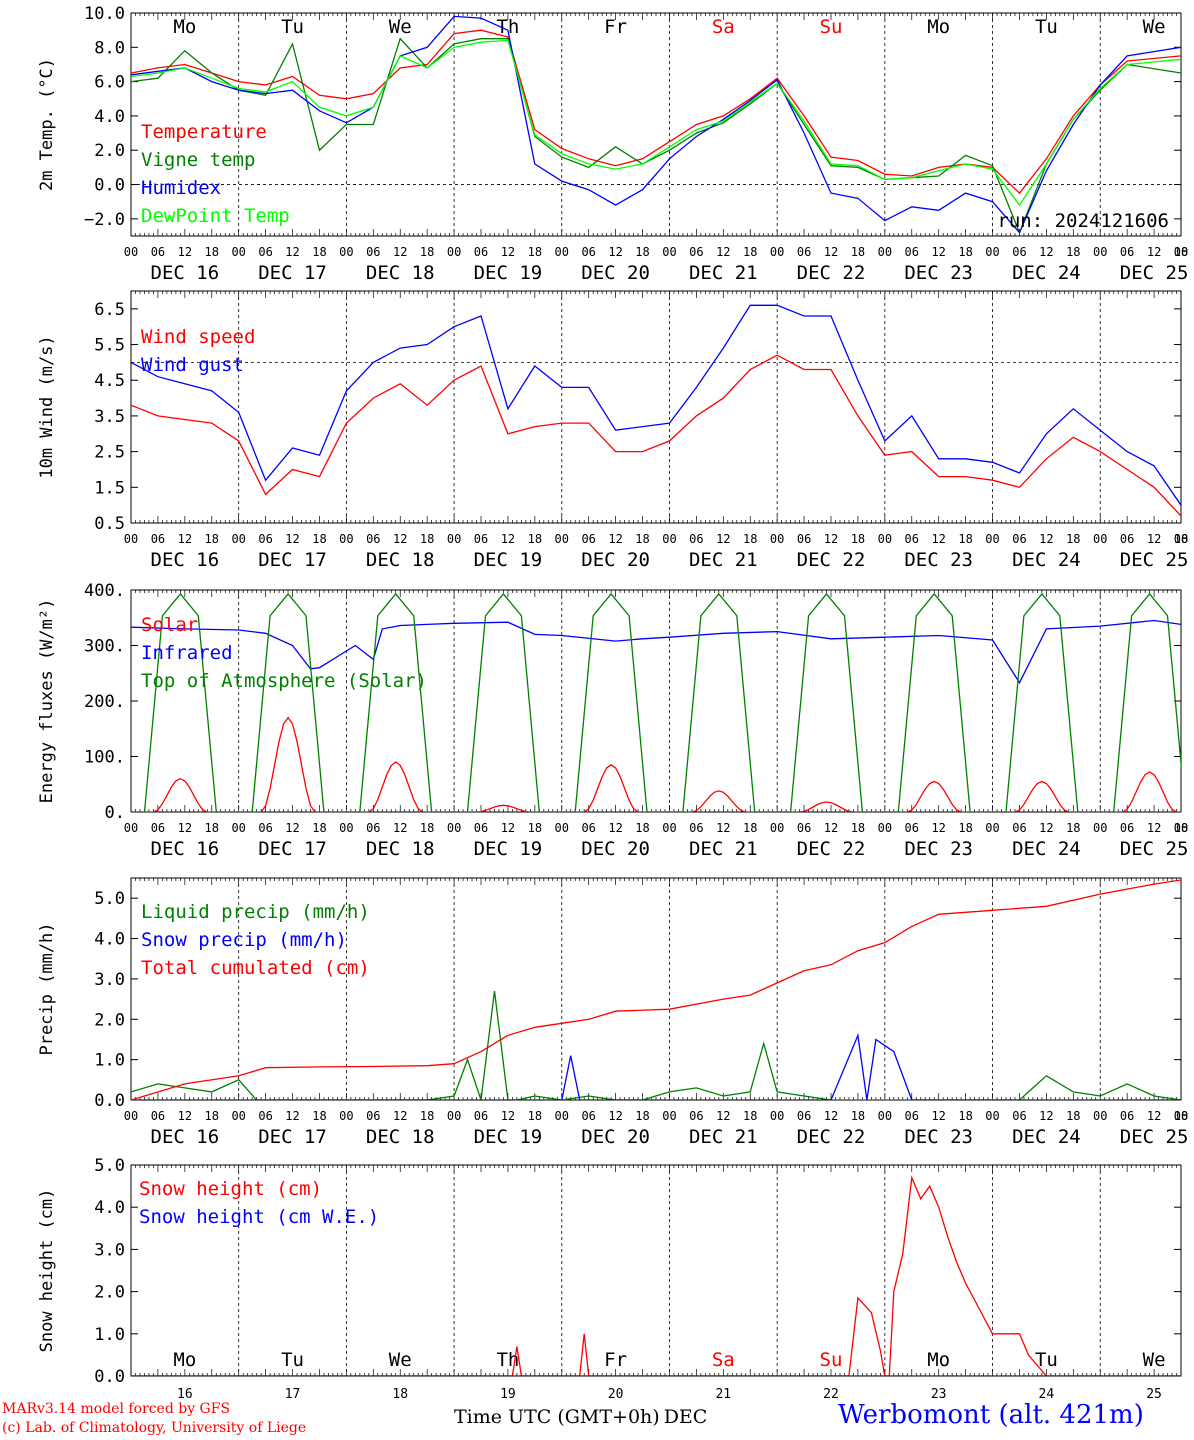 The width and height of the screenshot is (1194, 1440). I want to click on series-line-temperature, so click(656, 112).